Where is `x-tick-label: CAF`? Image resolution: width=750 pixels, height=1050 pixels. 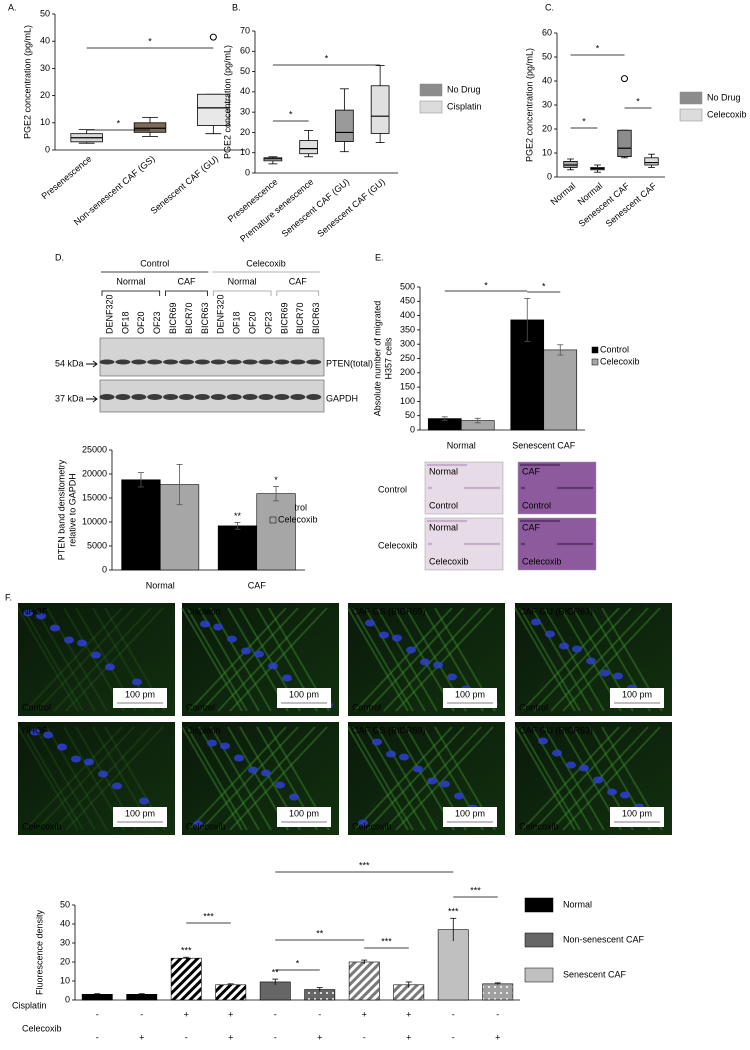 x-tick-label: CAF is located at coordinates (257, 585).